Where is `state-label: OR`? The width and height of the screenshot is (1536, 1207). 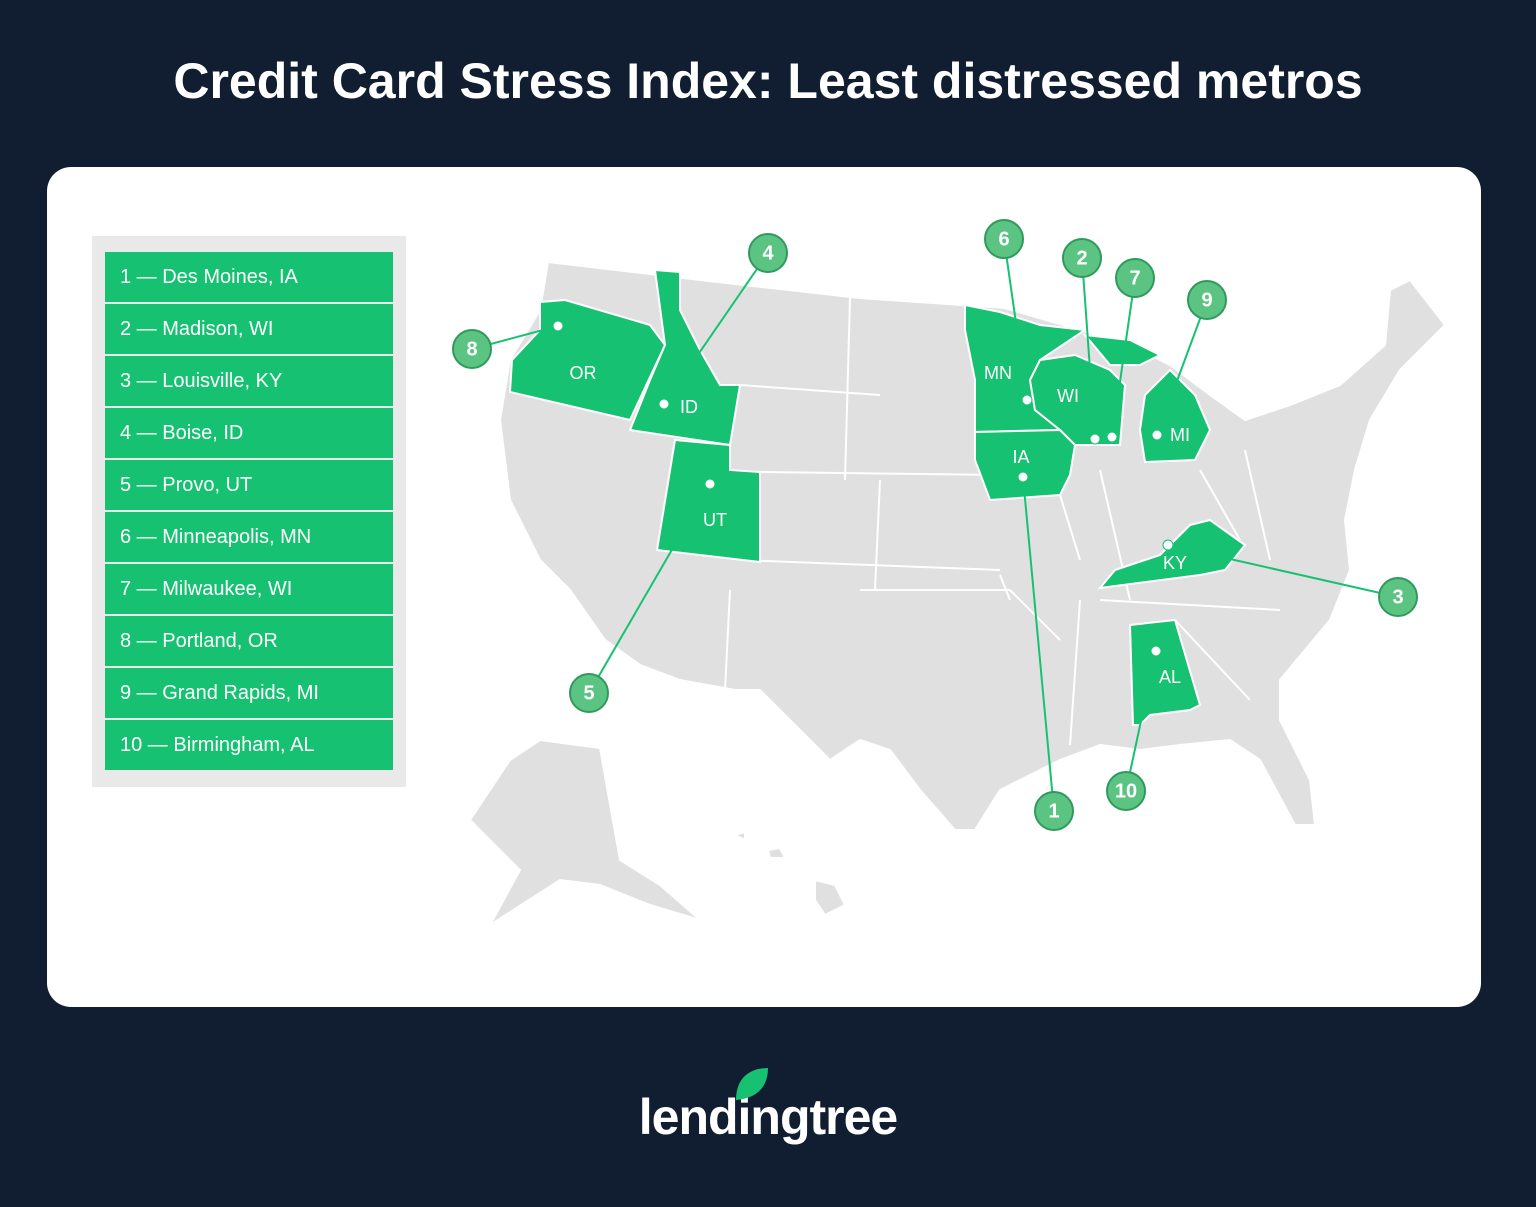
state-label: OR is located at coordinates (583, 373).